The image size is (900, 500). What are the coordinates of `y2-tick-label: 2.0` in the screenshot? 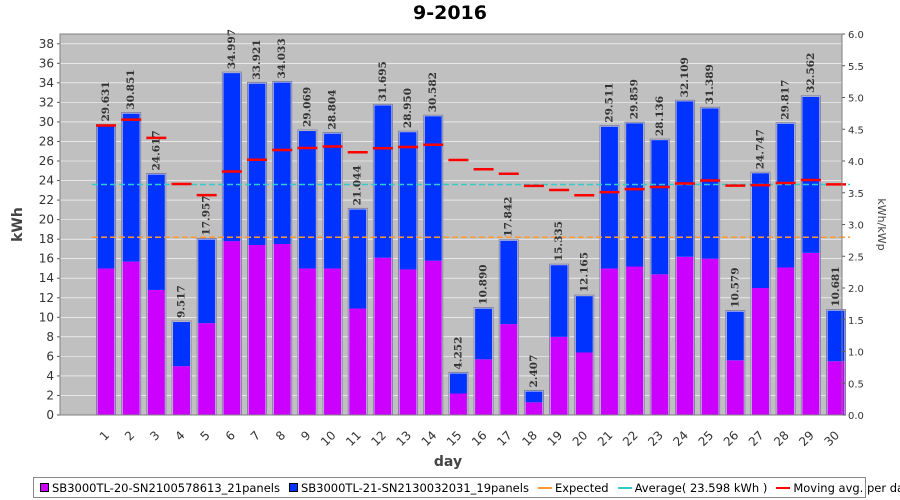 It's located at (856, 289).